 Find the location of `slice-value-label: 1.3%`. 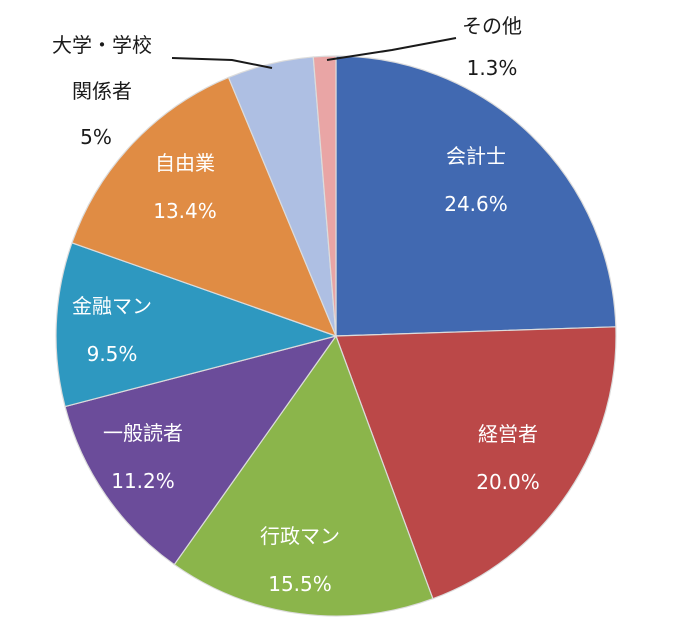

slice-value-label: 1.3% is located at coordinates (492, 68).